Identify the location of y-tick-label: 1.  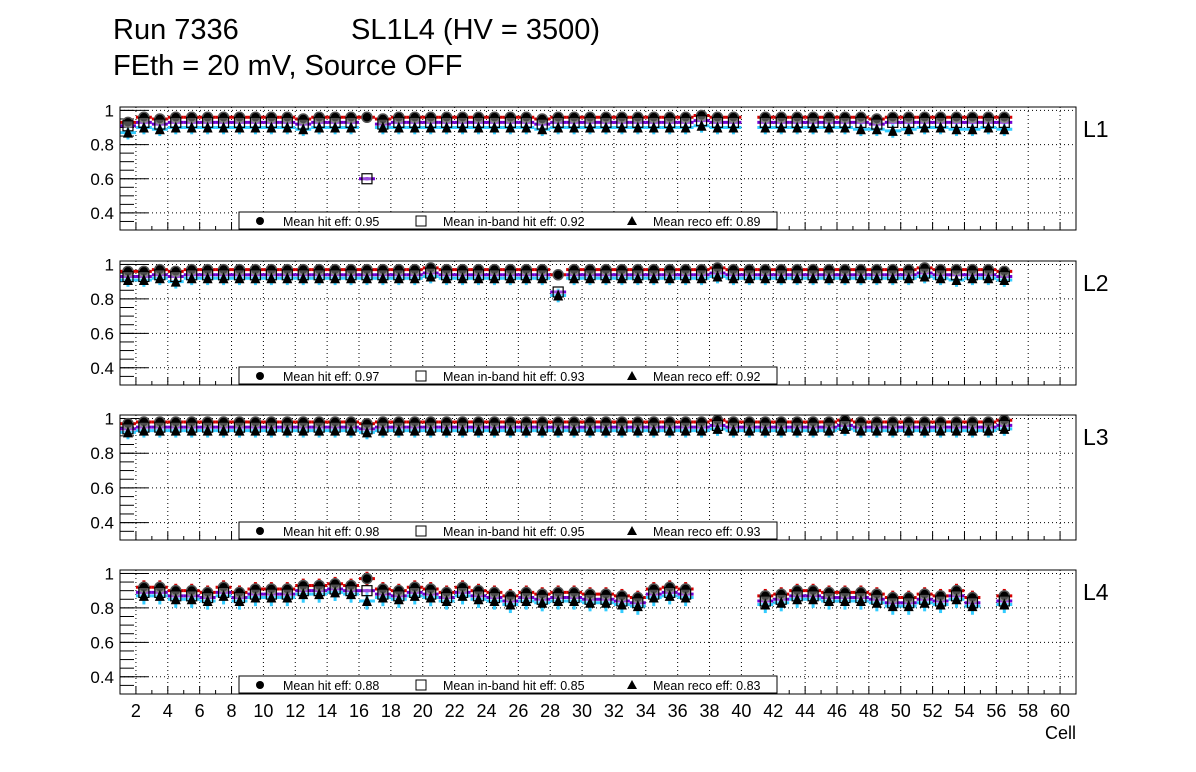
(109, 110).